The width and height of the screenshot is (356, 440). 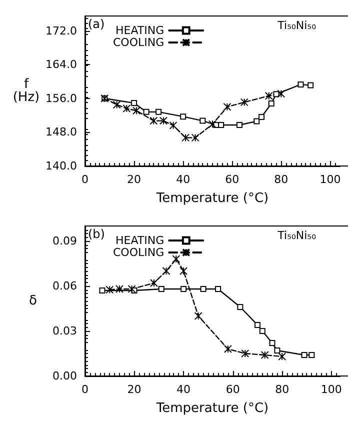 What do you see at coordinates (64, 286) in the screenshot?
I see `y-tick-label: 0.06` at bounding box center [64, 286].